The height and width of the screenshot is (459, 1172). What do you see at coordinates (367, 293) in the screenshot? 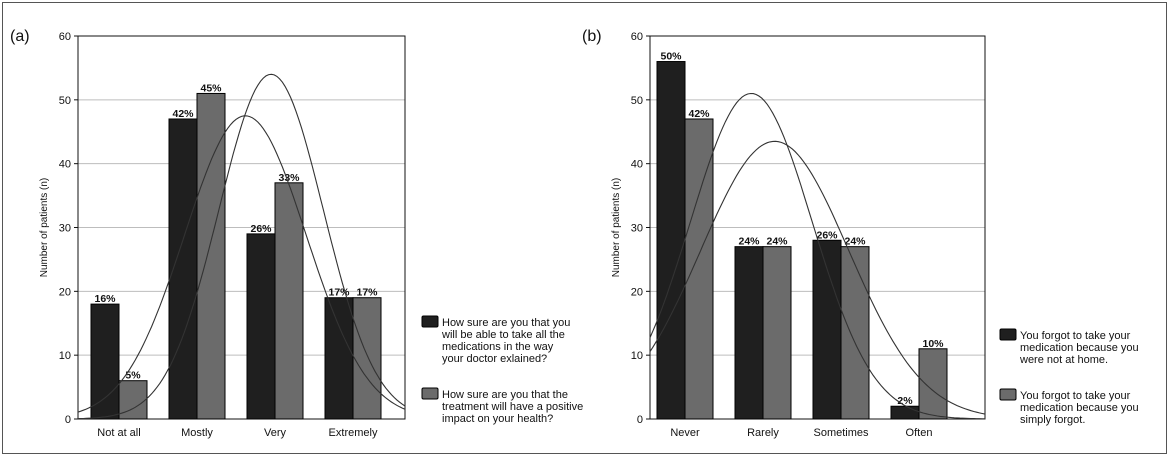
I see `data-label: 17%` at bounding box center [367, 293].